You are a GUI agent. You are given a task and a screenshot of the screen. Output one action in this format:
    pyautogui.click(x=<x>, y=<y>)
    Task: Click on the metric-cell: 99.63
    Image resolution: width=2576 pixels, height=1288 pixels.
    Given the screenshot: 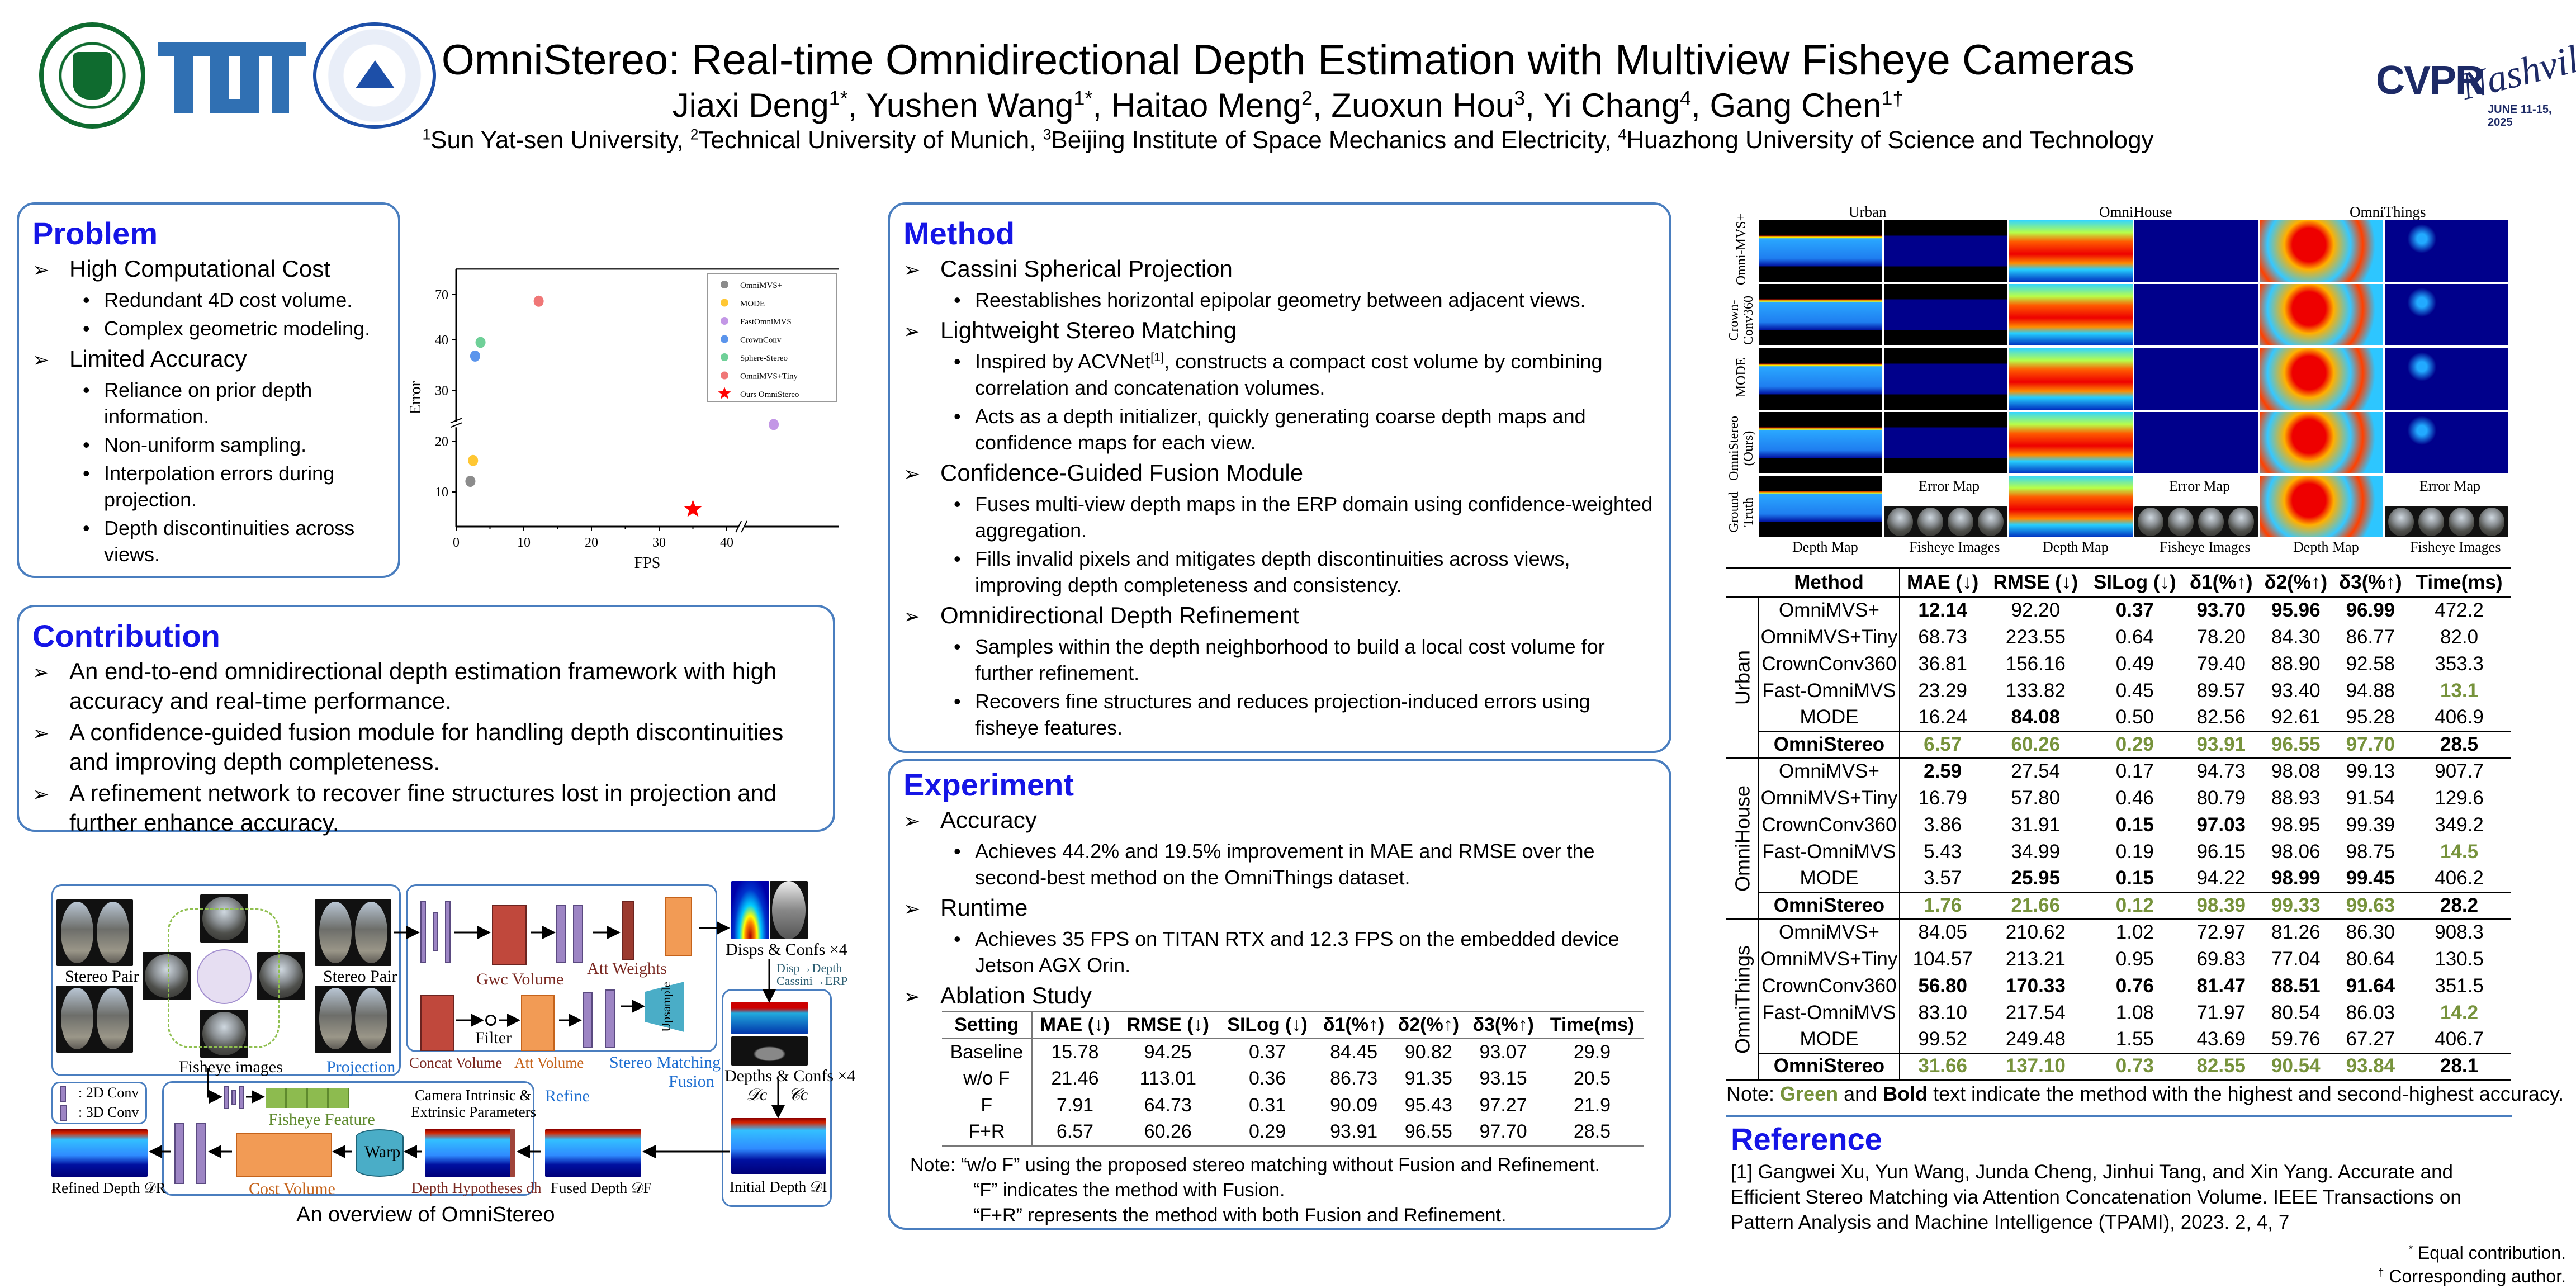 What is the action you would take?
    pyautogui.click(x=2370, y=906)
    